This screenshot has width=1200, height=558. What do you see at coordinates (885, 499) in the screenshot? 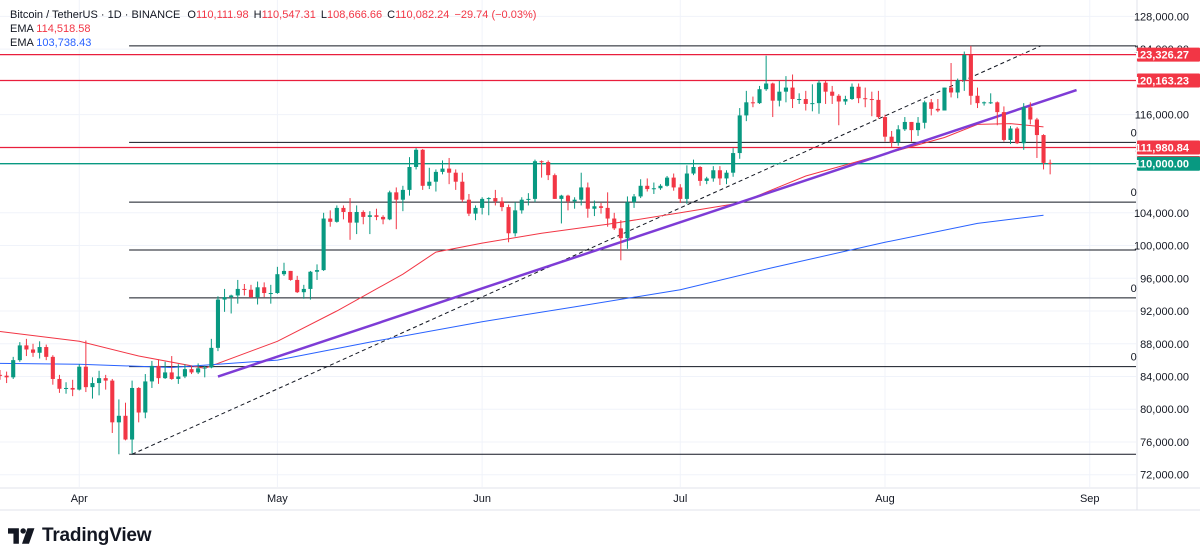
I see `time-axis-tick: Aug` at bounding box center [885, 499].